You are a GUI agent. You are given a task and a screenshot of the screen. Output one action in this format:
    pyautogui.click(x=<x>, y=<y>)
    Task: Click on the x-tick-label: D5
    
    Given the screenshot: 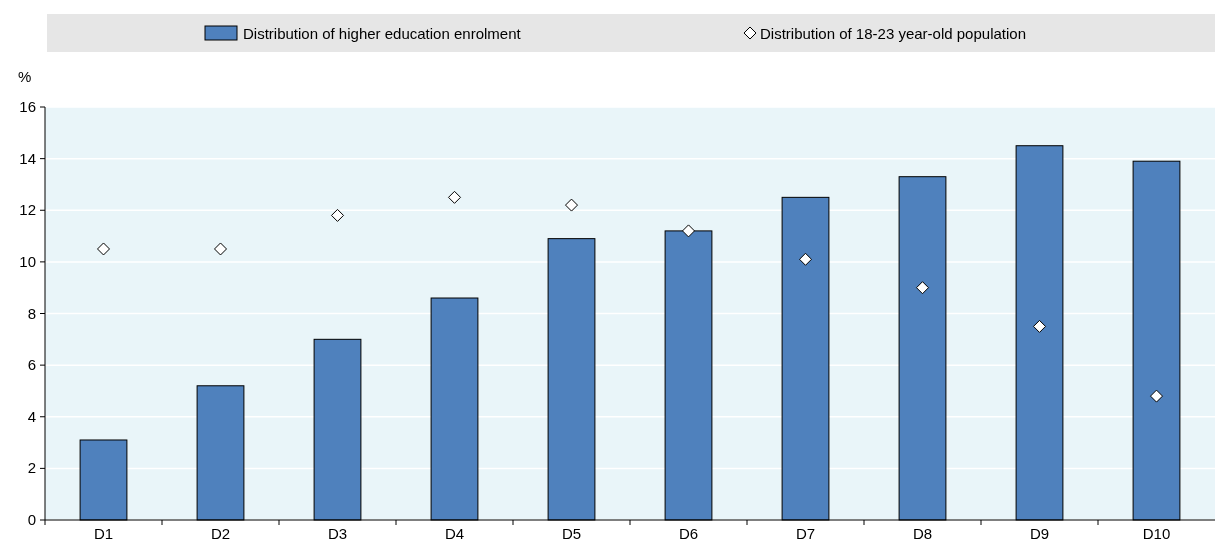 What is the action you would take?
    pyautogui.click(x=571, y=533)
    